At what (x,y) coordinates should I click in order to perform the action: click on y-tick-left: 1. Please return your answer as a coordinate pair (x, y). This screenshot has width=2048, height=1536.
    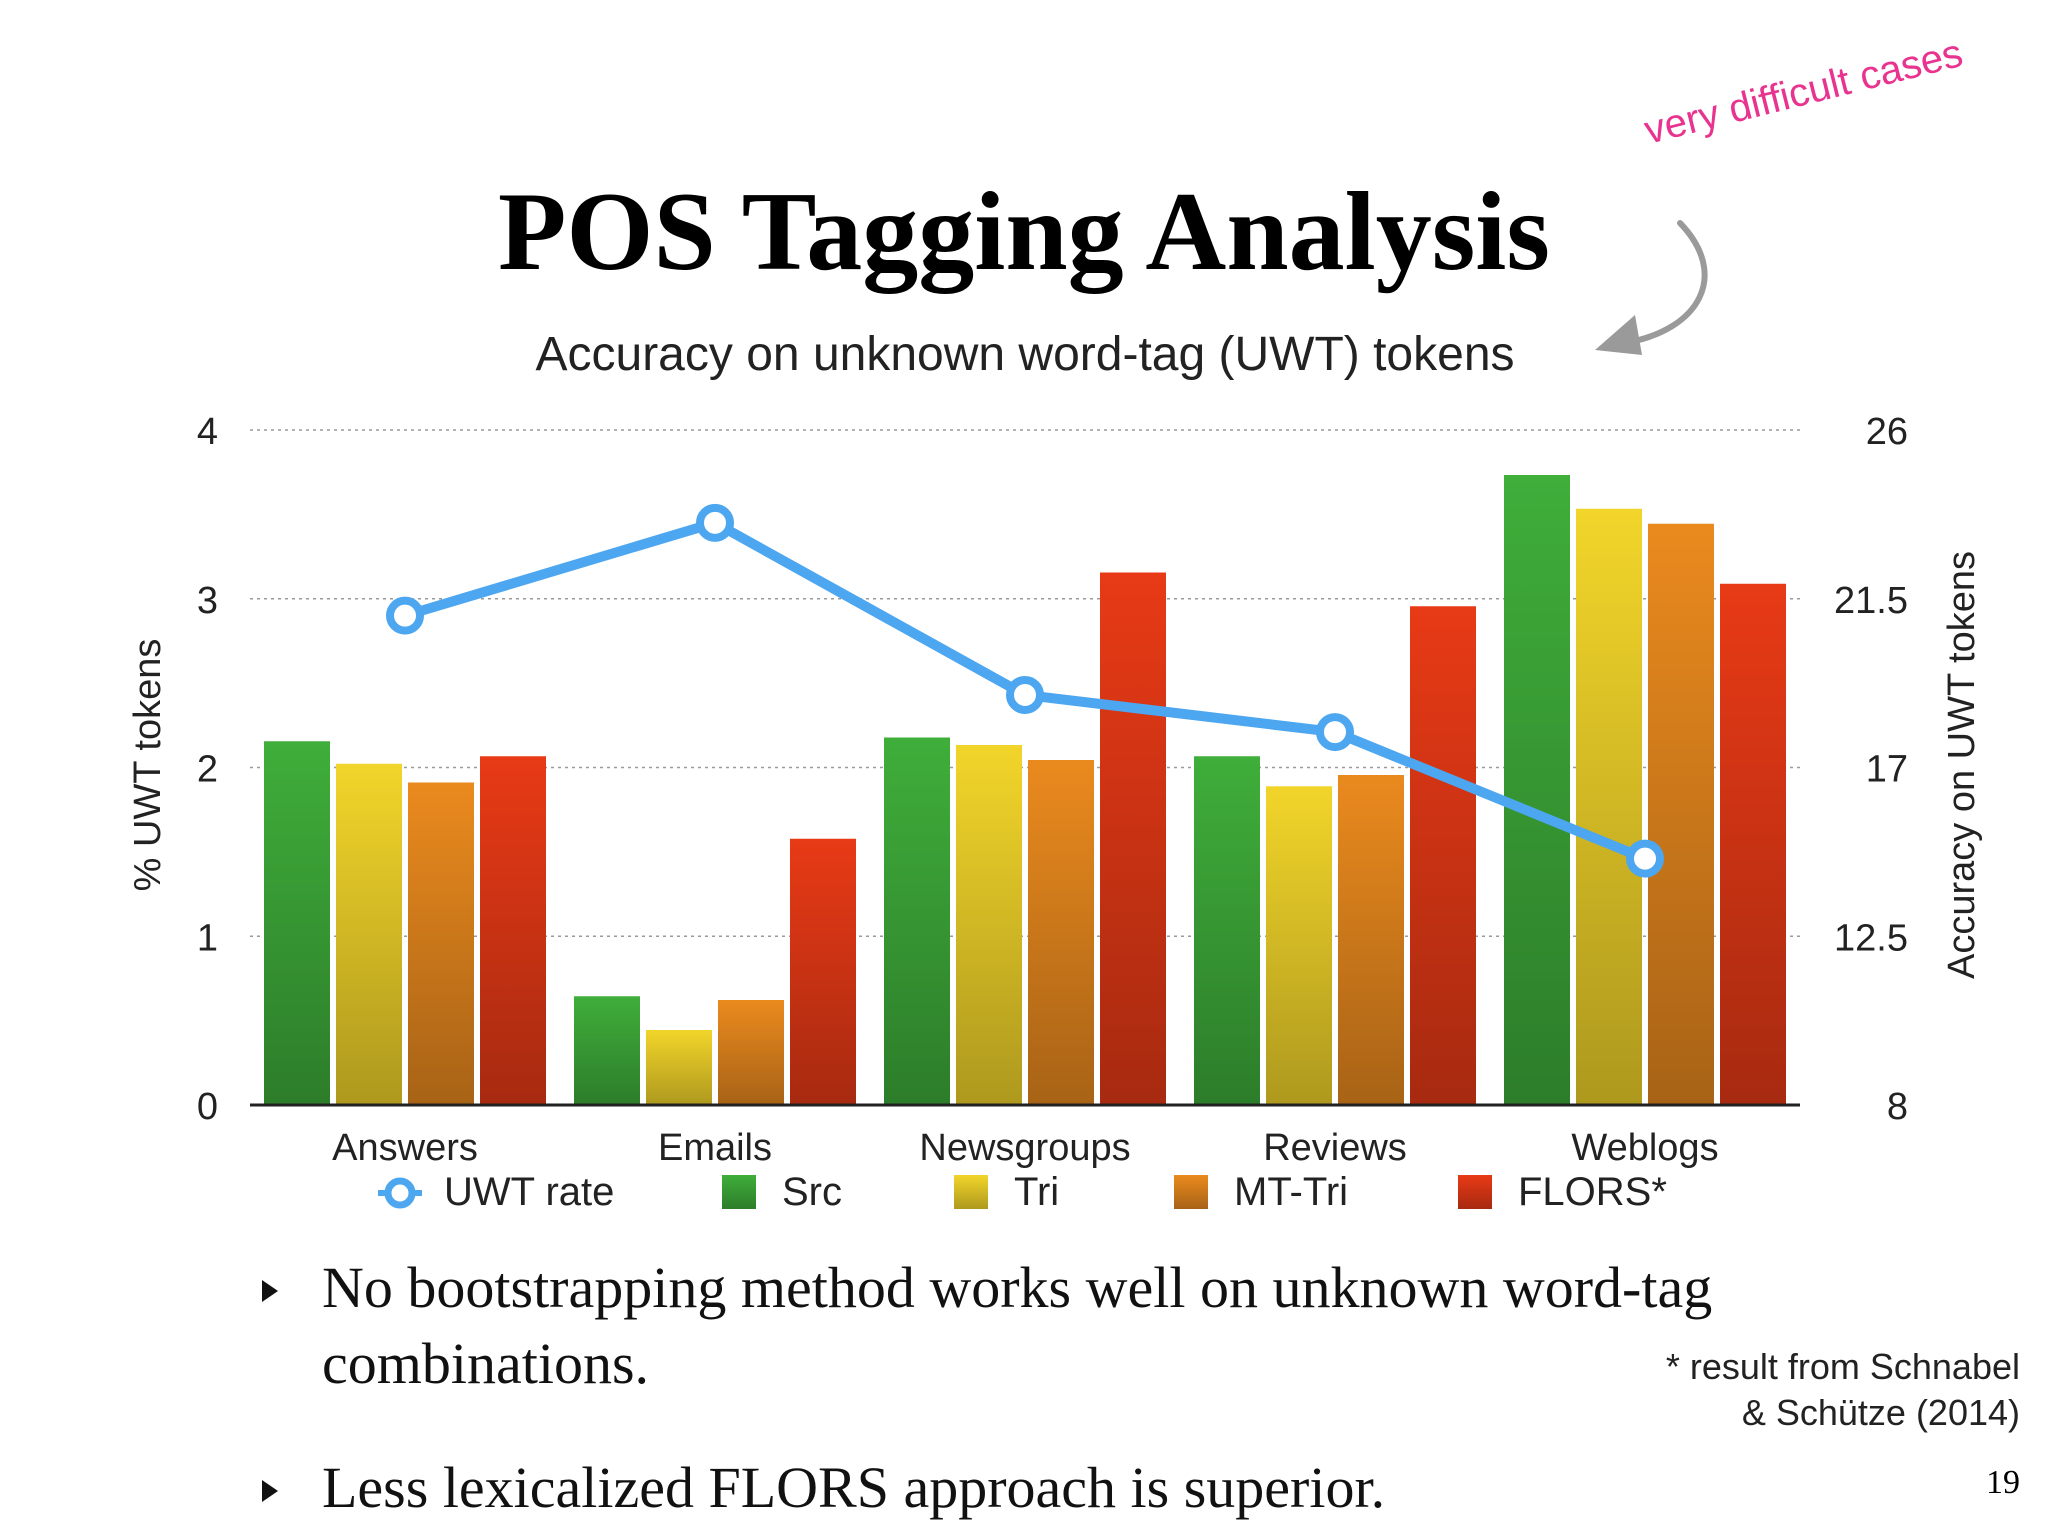
    Looking at the image, I should click on (207, 938).